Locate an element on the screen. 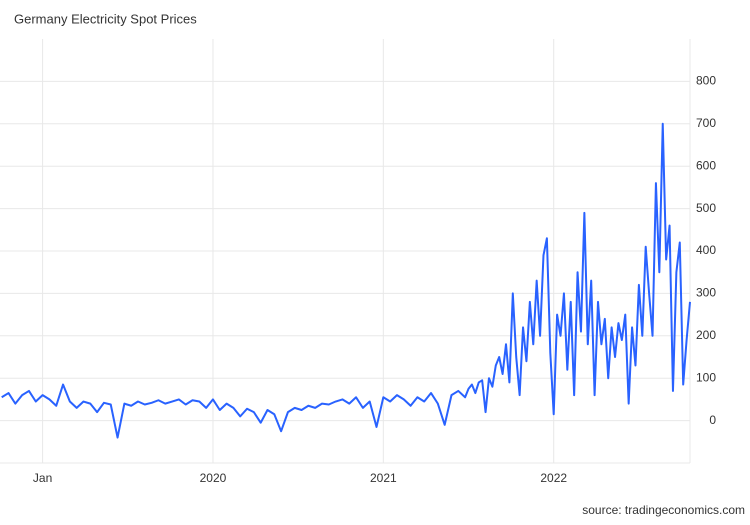  y-tick-label: 300 is located at coordinates (706, 293).